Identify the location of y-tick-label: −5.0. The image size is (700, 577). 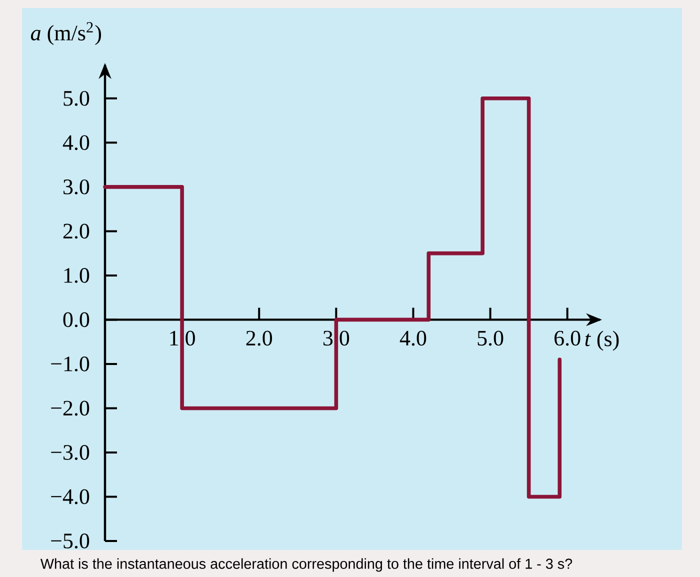
(70, 541).